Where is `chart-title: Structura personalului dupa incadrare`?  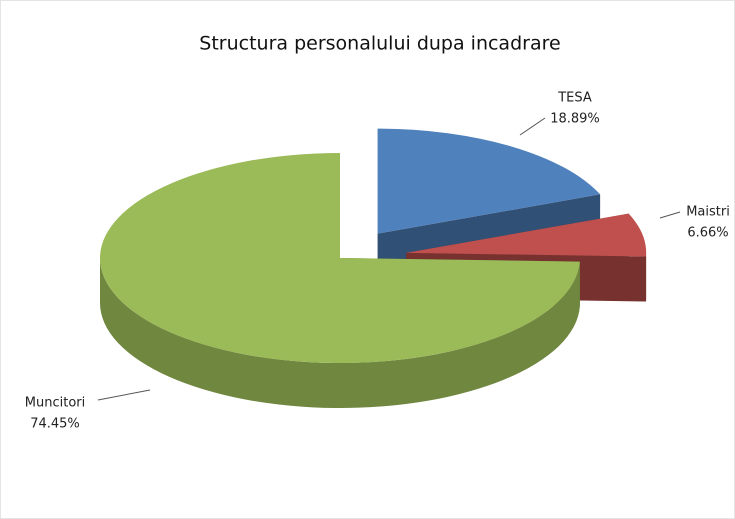 chart-title: Structura personalului dupa incadrare is located at coordinates (379, 44).